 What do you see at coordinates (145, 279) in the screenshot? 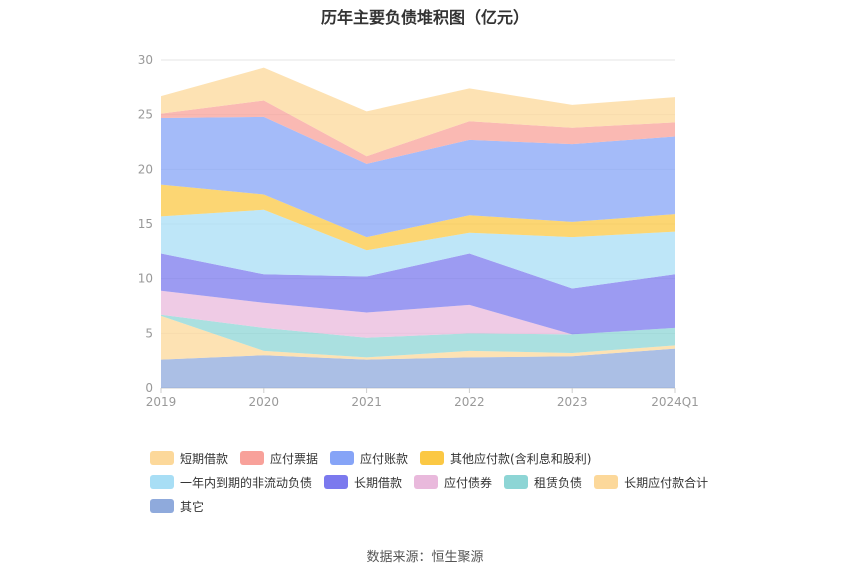
I see `y-tick-label: 10` at bounding box center [145, 279].